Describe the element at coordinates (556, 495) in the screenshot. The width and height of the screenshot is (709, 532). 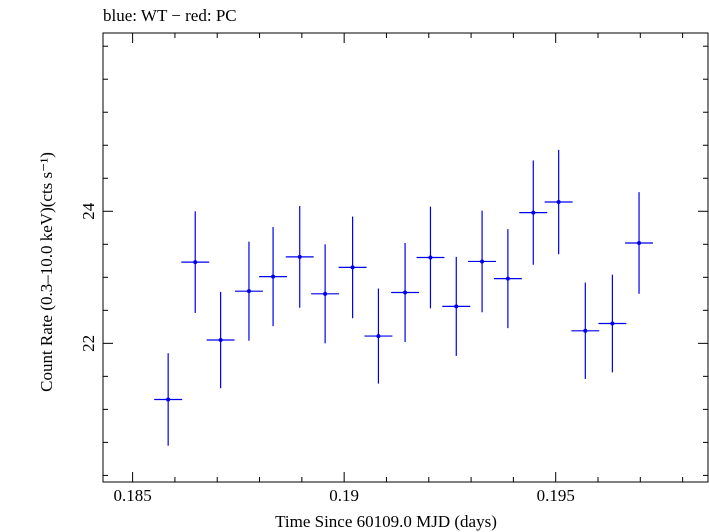
I see `x-tick-label: 0.195` at that location.